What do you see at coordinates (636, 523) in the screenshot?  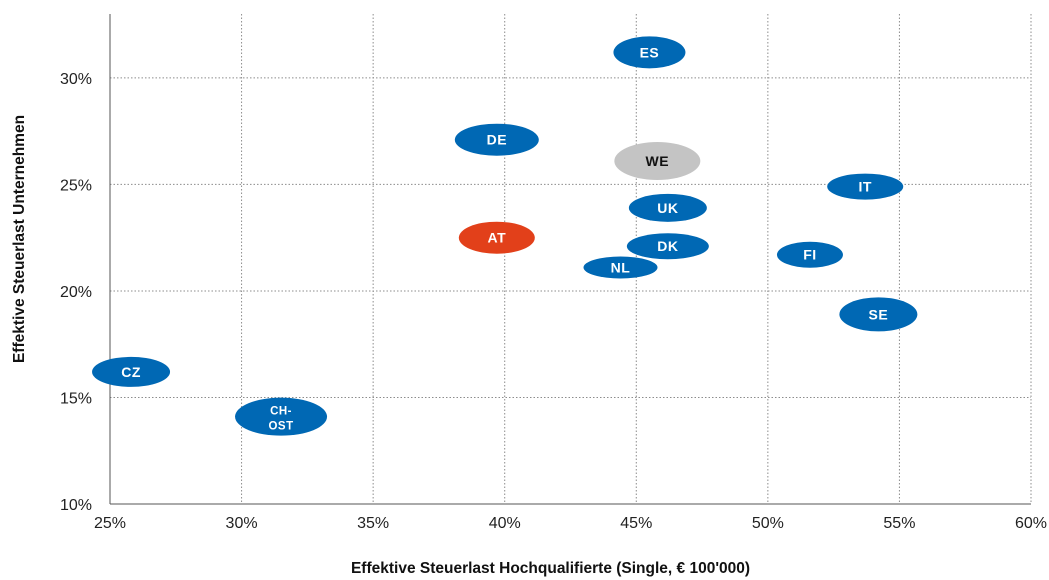 I see `x-tick-label: 45%` at bounding box center [636, 523].